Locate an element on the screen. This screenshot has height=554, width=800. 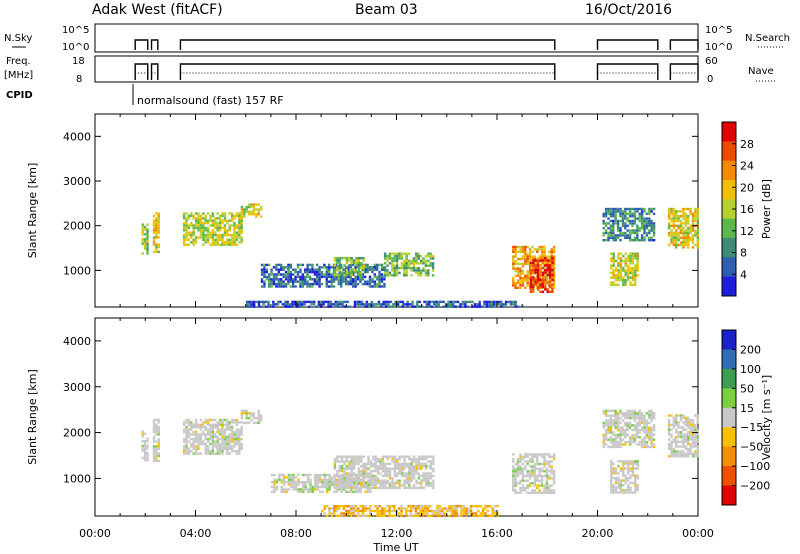
beam-title: Beam 03 is located at coordinates (386, 10).